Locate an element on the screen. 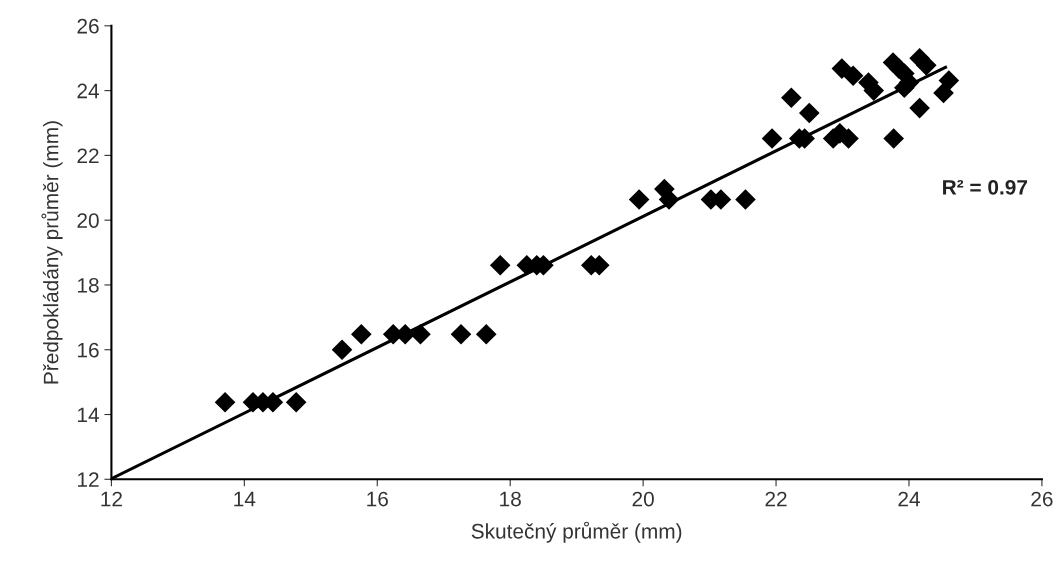  y-tick-label: 18 is located at coordinates (88, 285).